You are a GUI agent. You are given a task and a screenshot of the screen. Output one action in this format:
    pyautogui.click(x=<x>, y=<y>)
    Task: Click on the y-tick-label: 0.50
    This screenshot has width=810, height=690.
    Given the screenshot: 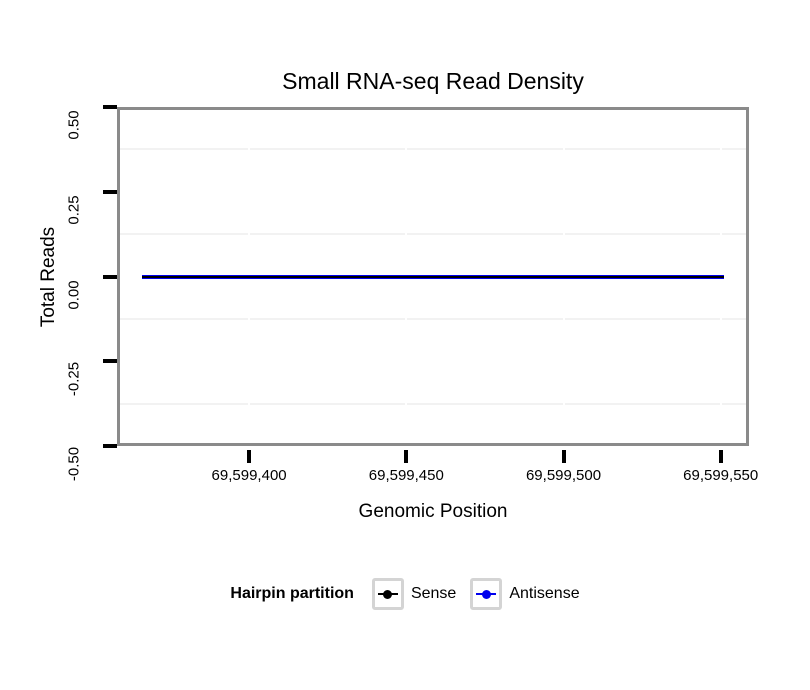 What is the action you would take?
    pyautogui.click(x=74, y=125)
    